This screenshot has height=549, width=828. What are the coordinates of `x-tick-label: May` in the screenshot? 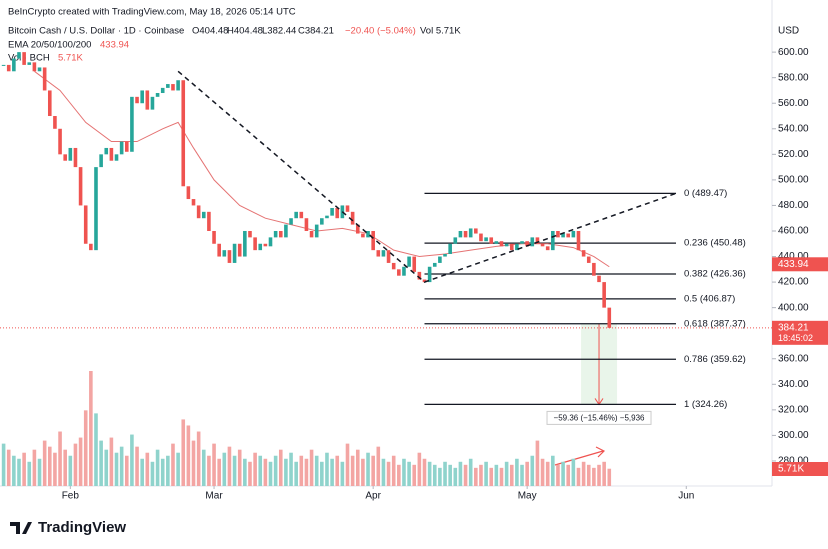 It's located at (527, 496).